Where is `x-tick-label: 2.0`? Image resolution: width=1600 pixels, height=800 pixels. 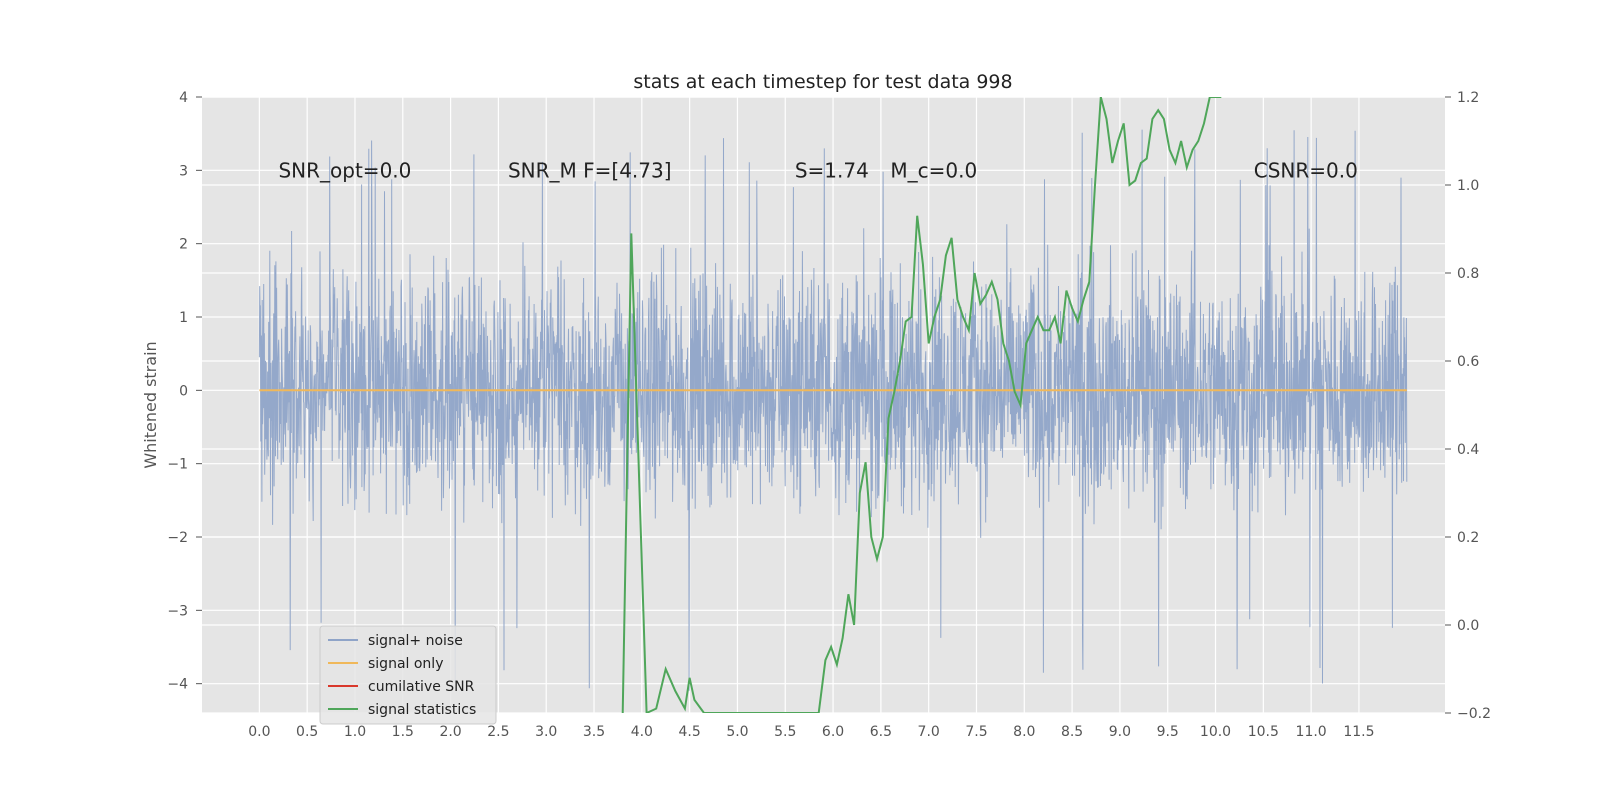
x-tick-label: 2.0 is located at coordinates (450, 732).